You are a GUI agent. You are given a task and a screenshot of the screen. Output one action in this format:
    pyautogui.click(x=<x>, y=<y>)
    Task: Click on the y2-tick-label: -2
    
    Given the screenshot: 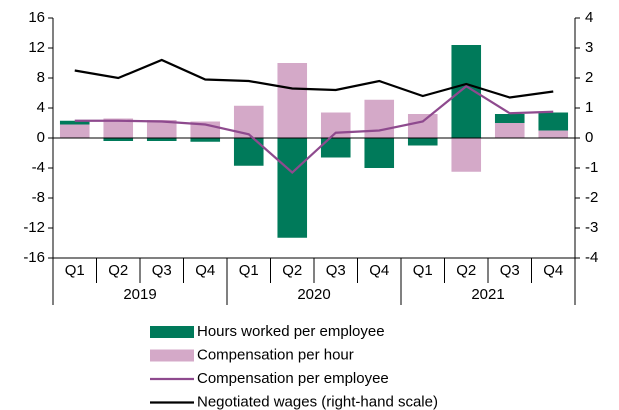 What is the action you would take?
    pyautogui.click(x=591, y=197)
    